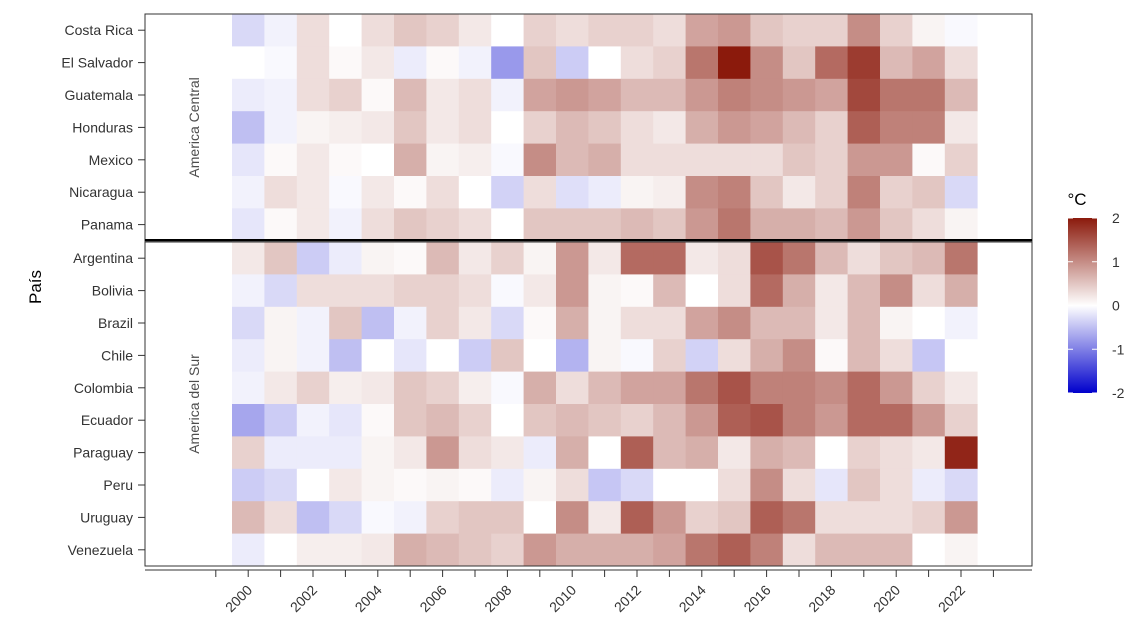  I want to click on facet-strip-label: America Central, so click(194, 127).